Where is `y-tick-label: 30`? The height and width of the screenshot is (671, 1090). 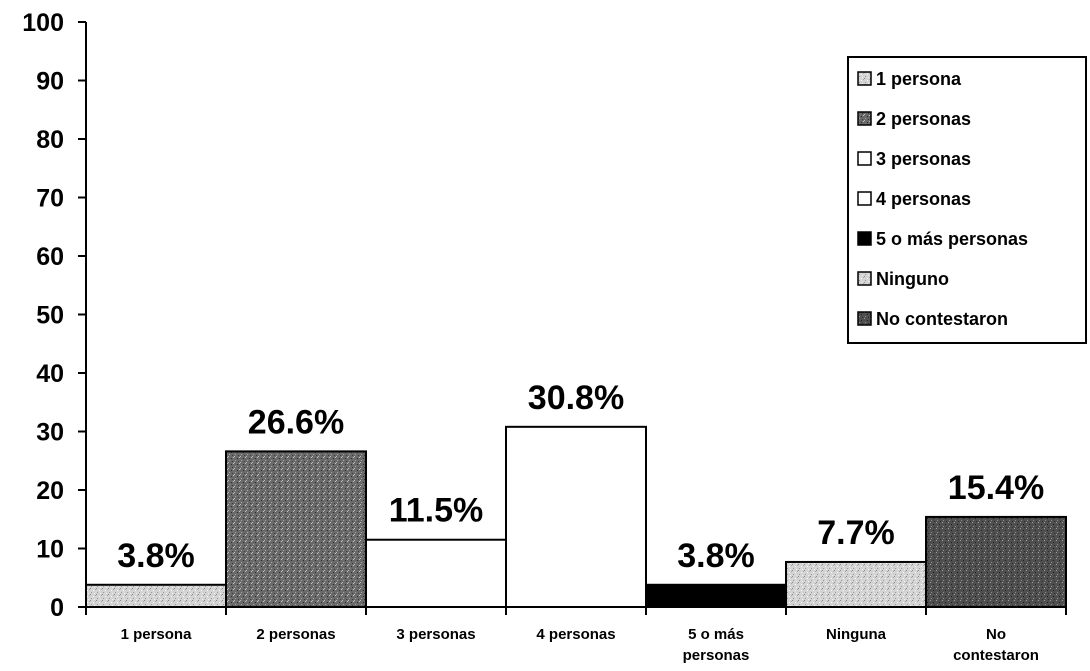
y-tick-label: 30 is located at coordinates (50, 433).